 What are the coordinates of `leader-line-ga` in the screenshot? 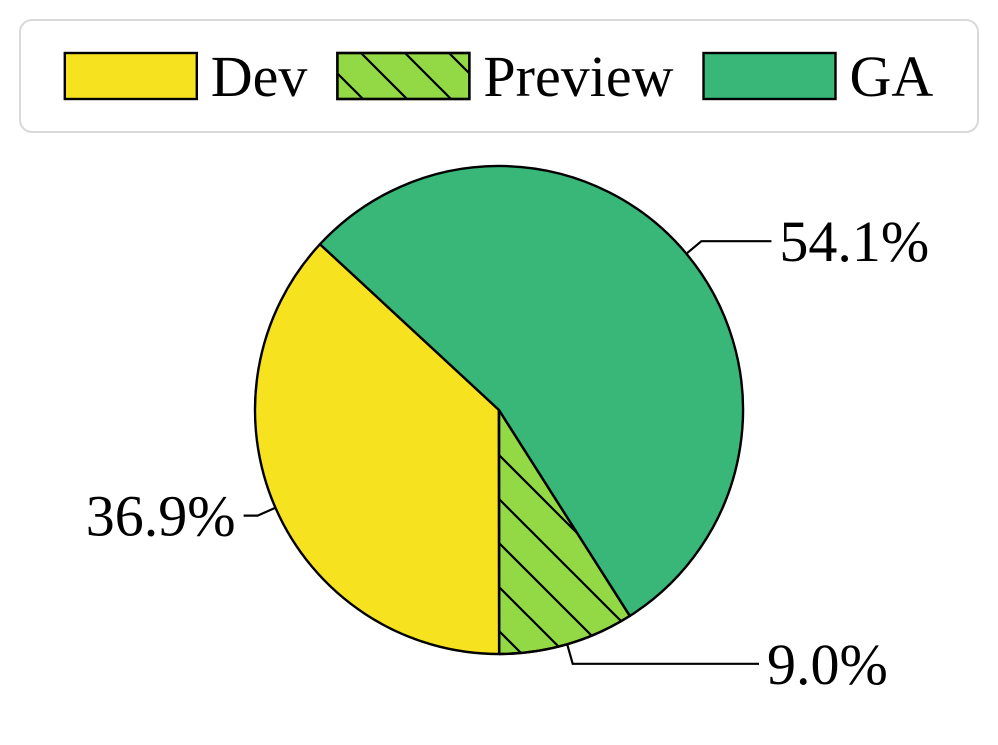 It's located at (728, 247).